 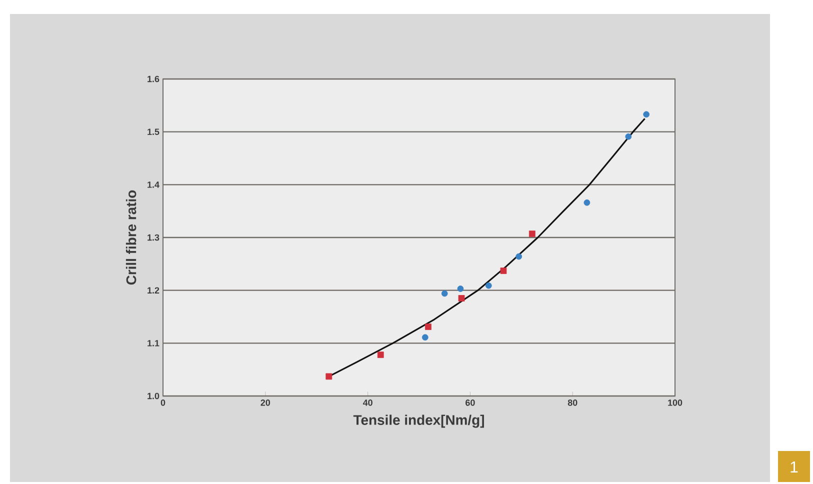 What do you see at coordinates (367, 403) in the screenshot?
I see `x-tick-label: 40` at bounding box center [367, 403].